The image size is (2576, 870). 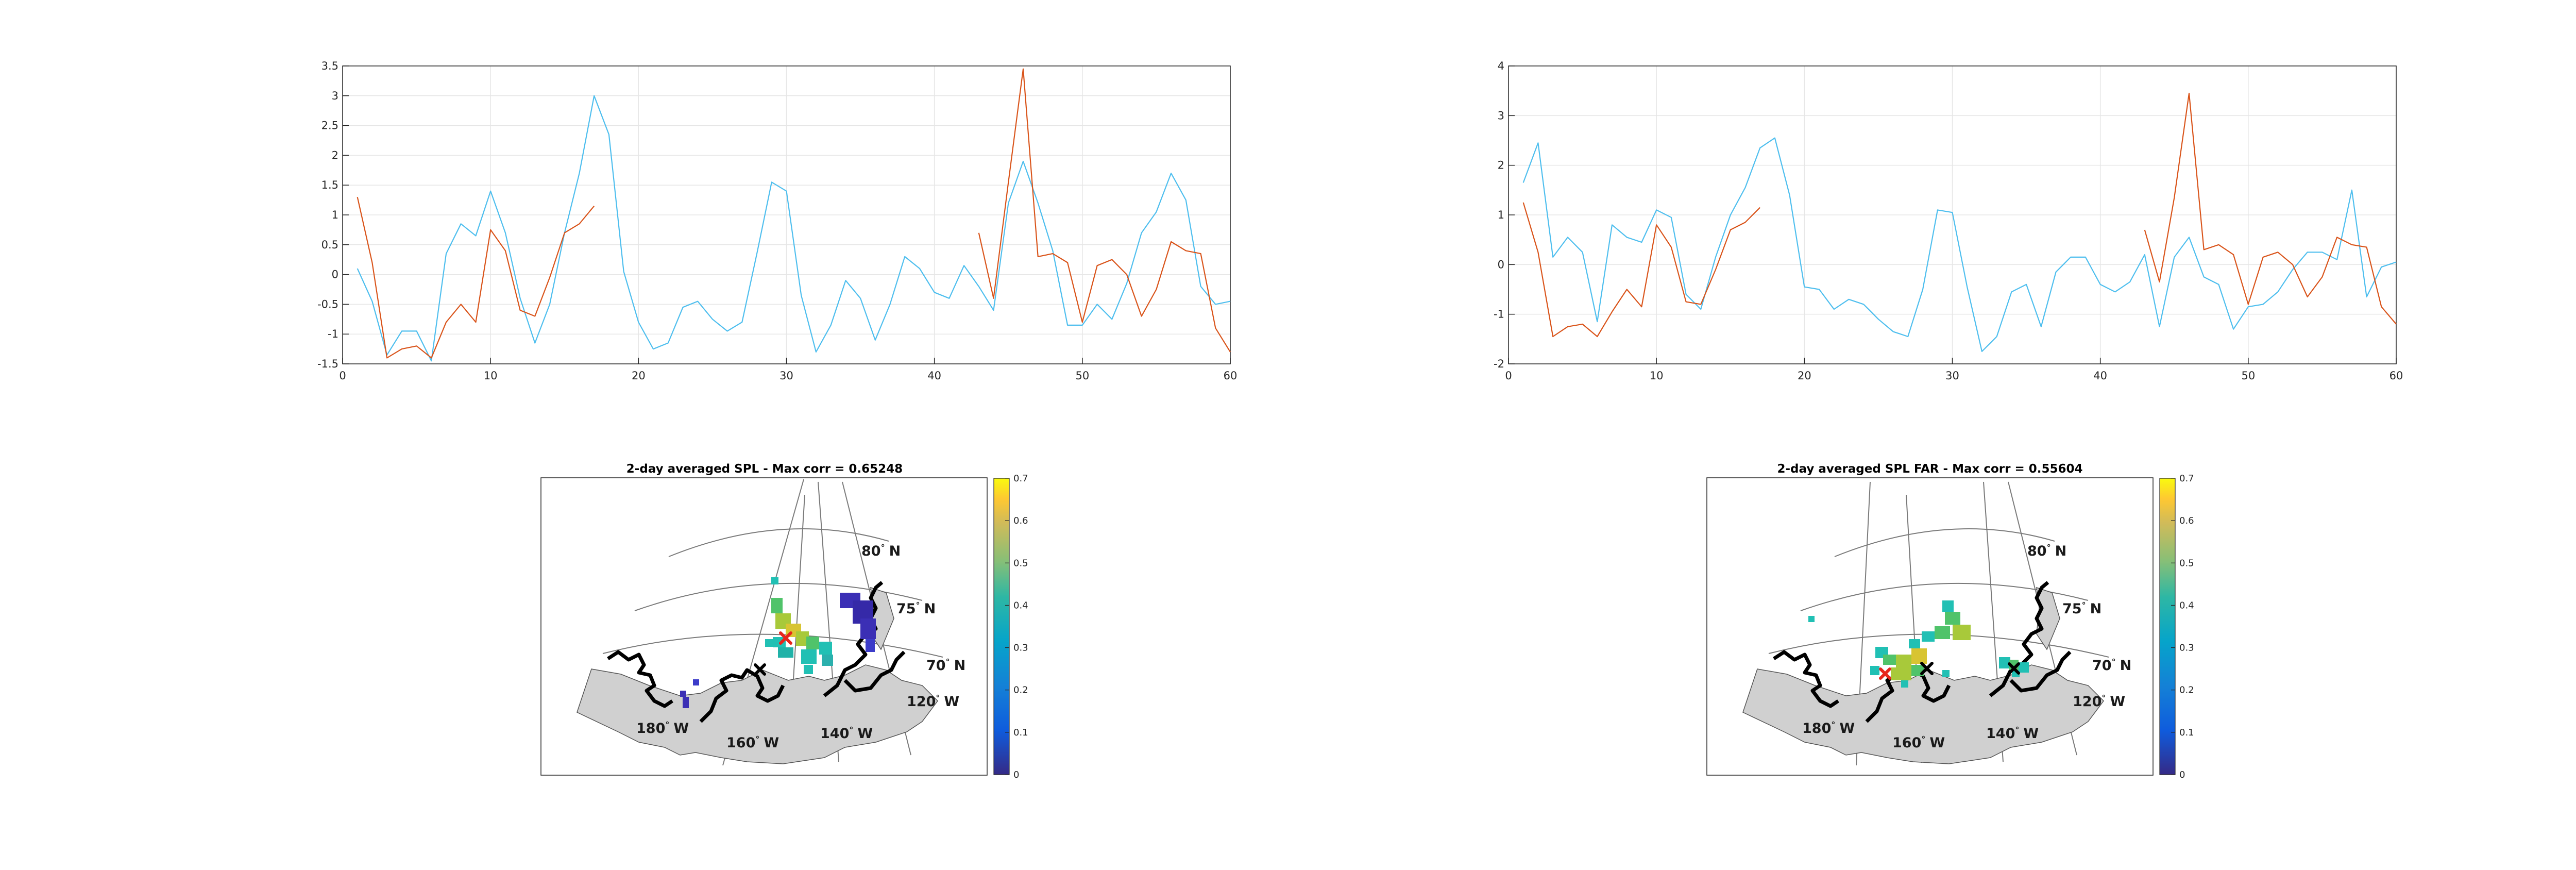 I want to click on y-tick-label: -2, so click(x=1499, y=364).